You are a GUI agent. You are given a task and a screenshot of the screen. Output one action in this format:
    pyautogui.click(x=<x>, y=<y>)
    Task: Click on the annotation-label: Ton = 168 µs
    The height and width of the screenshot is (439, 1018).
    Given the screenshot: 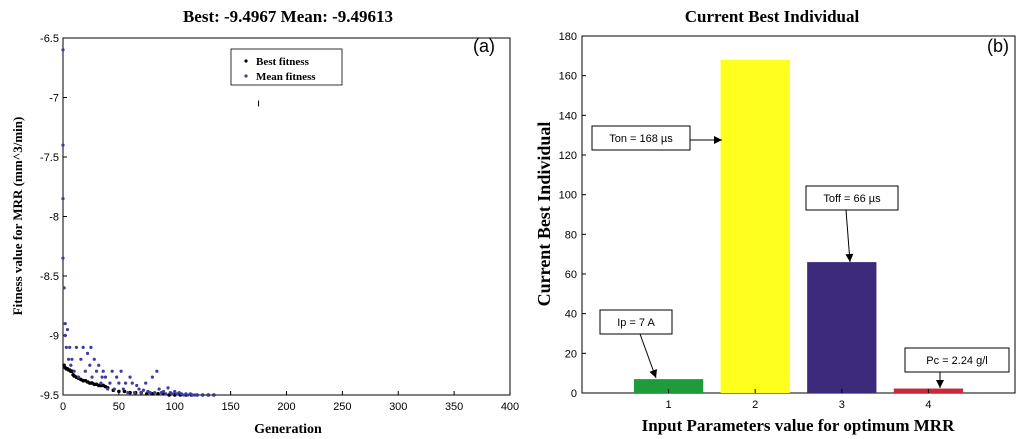 What is the action you would take?
    pyautogui.click(x=641, y=139)
    